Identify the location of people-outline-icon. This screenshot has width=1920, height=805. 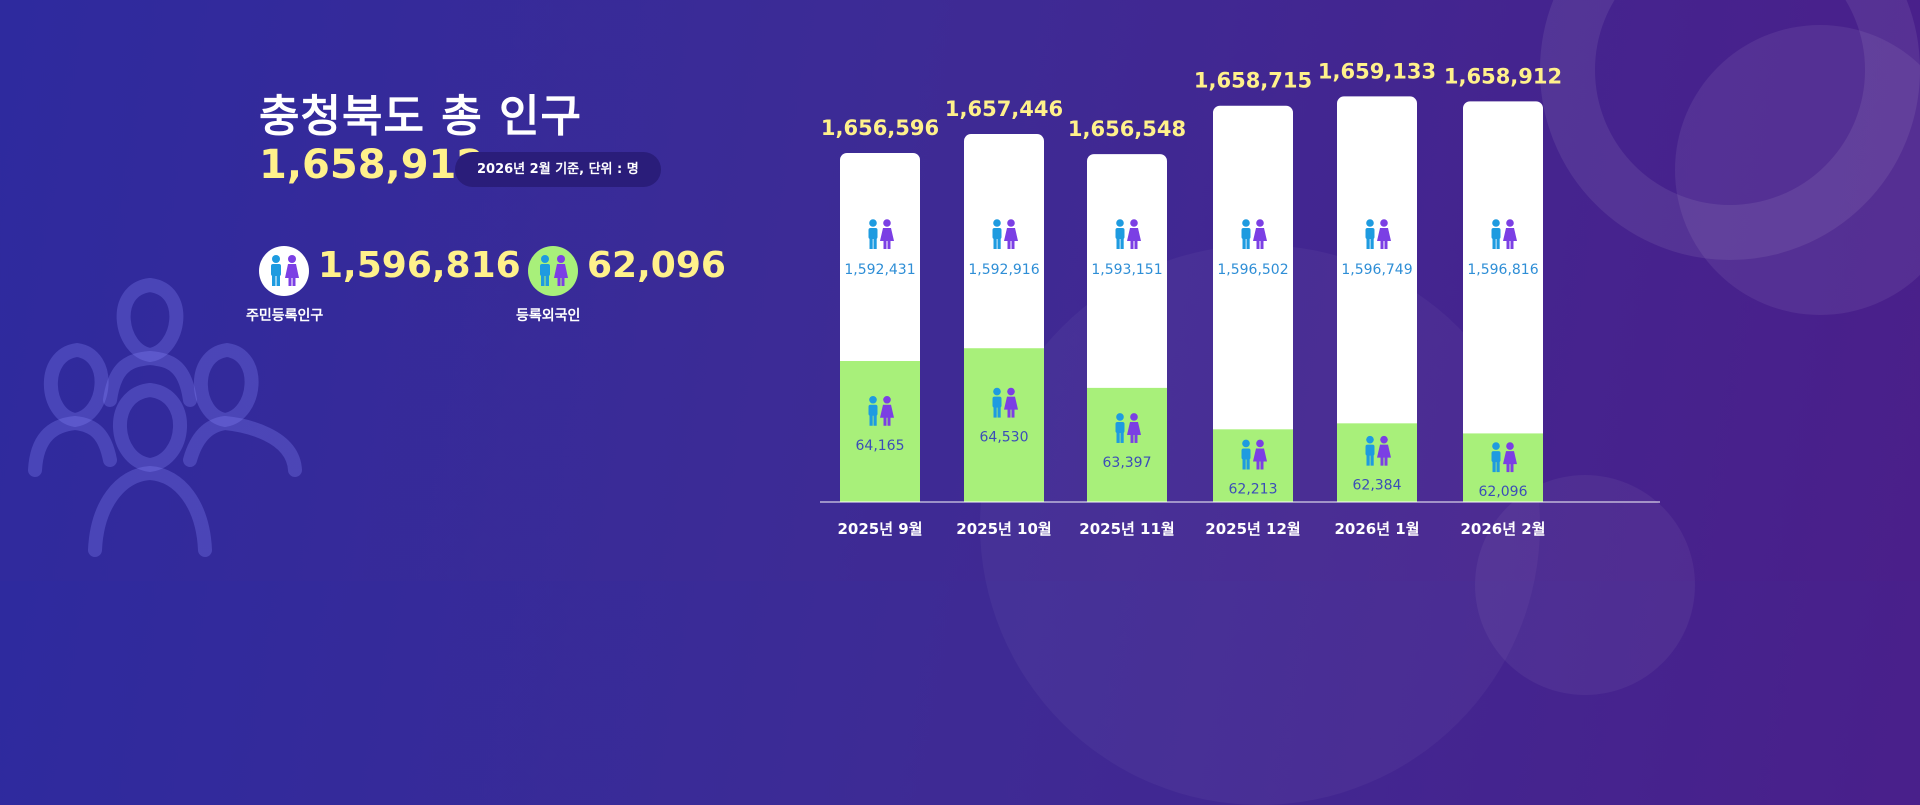
(165, 417).